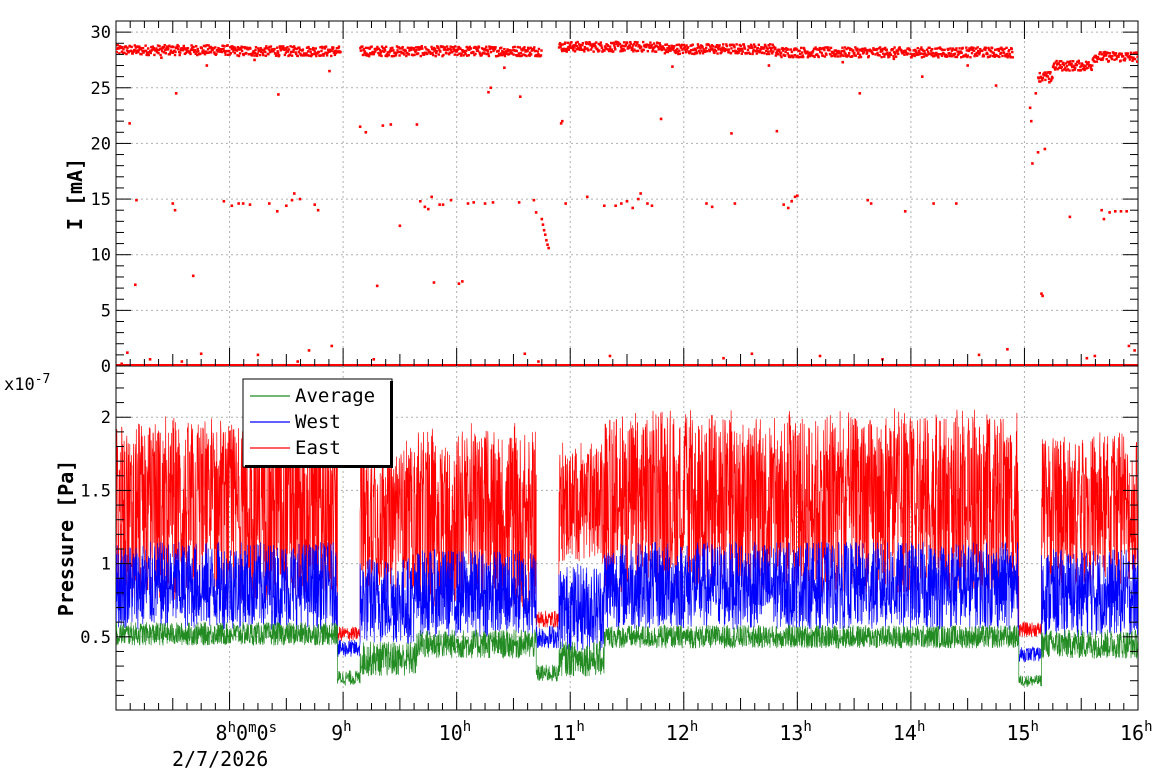 The height and width of the screenshot is (782, 1158). What do you see at coordinates (317, 423) in the screenshot?
I see `legend: Average West East` at bounding box center [317, 423].